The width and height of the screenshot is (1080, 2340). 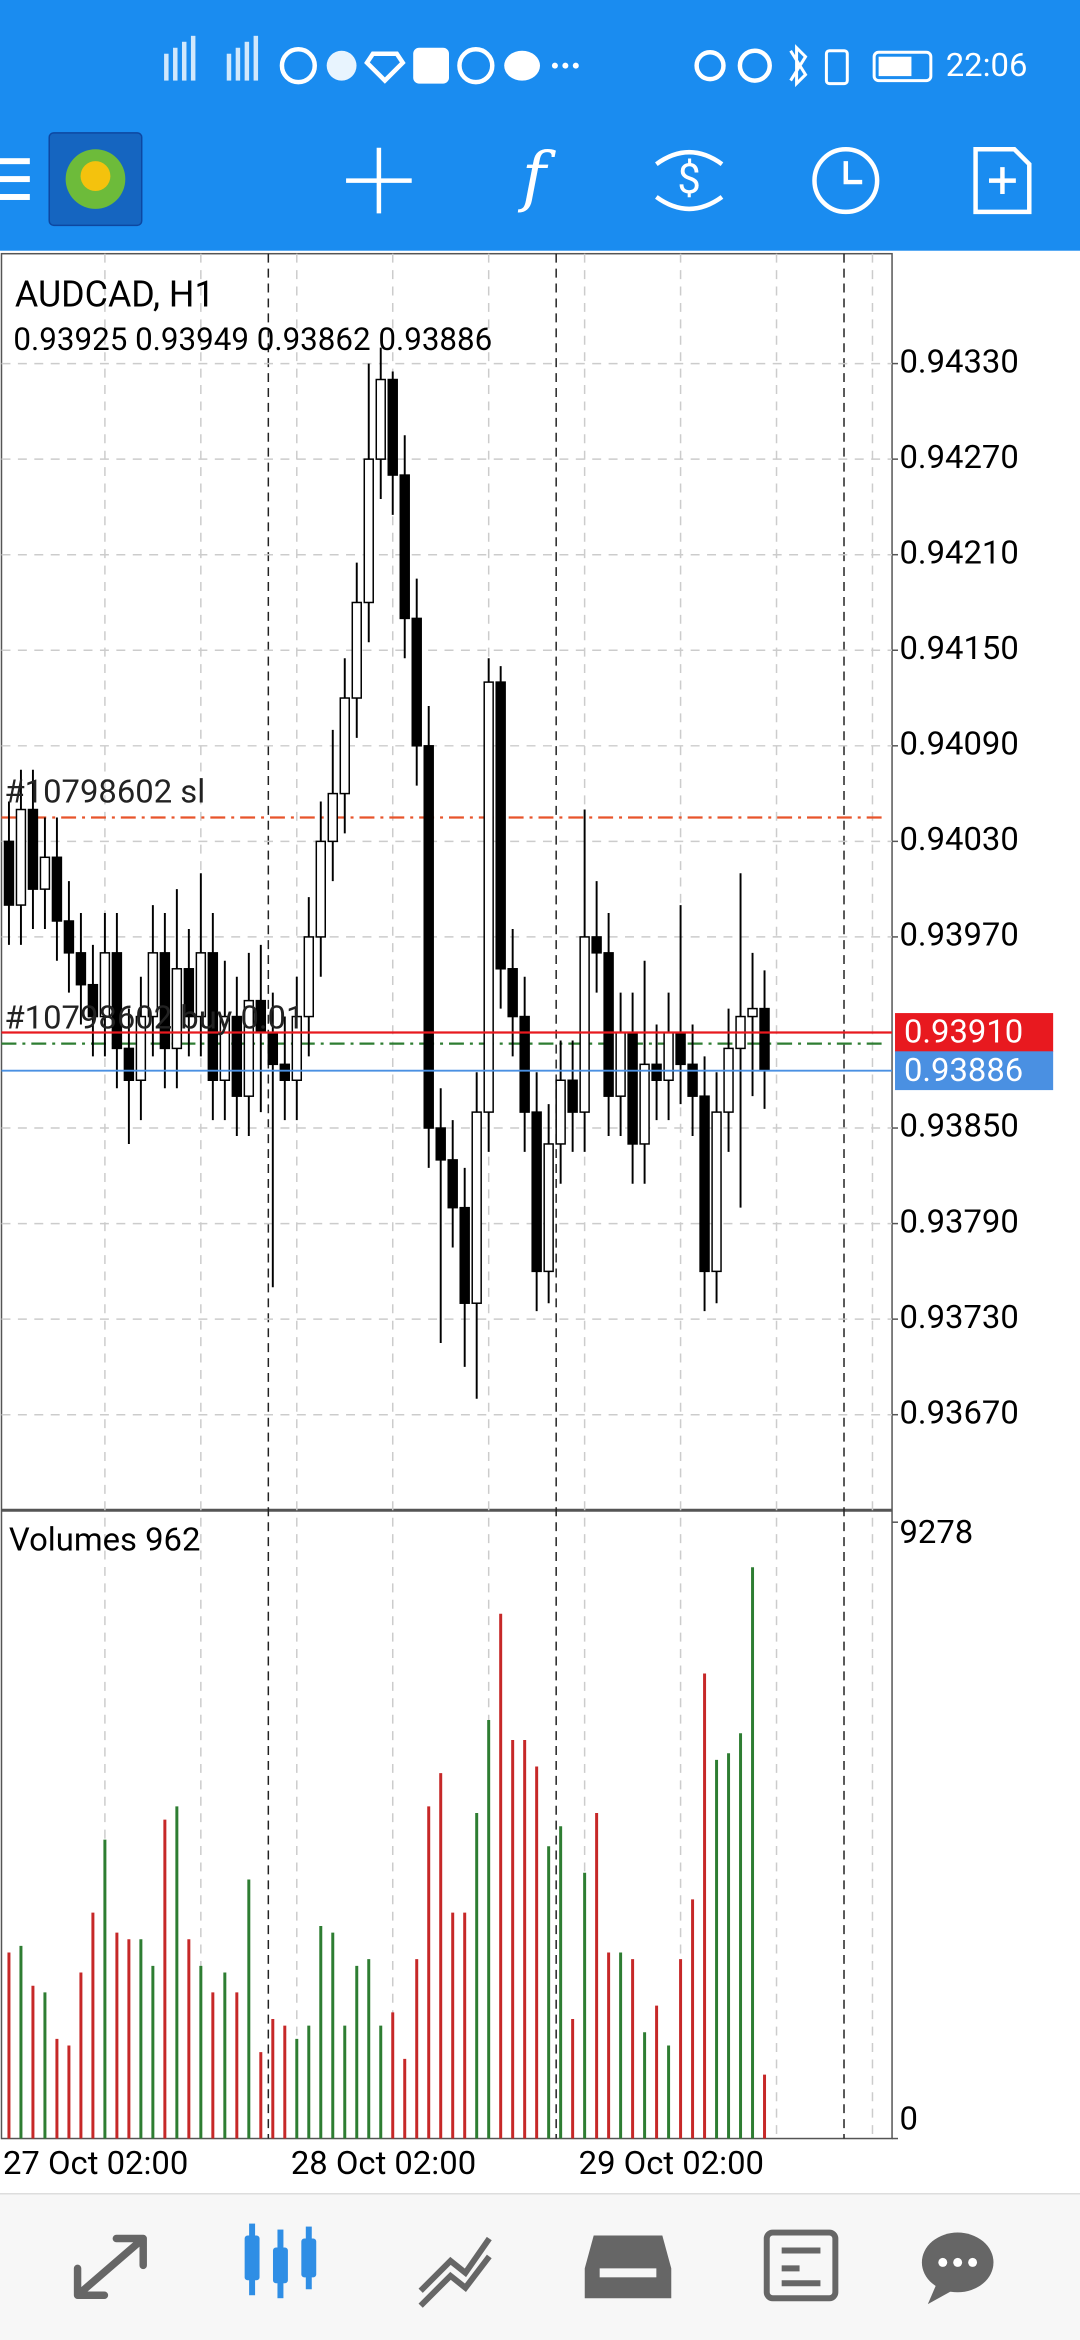 I want to click on bottom-nav, so click(x=540, y=2266).